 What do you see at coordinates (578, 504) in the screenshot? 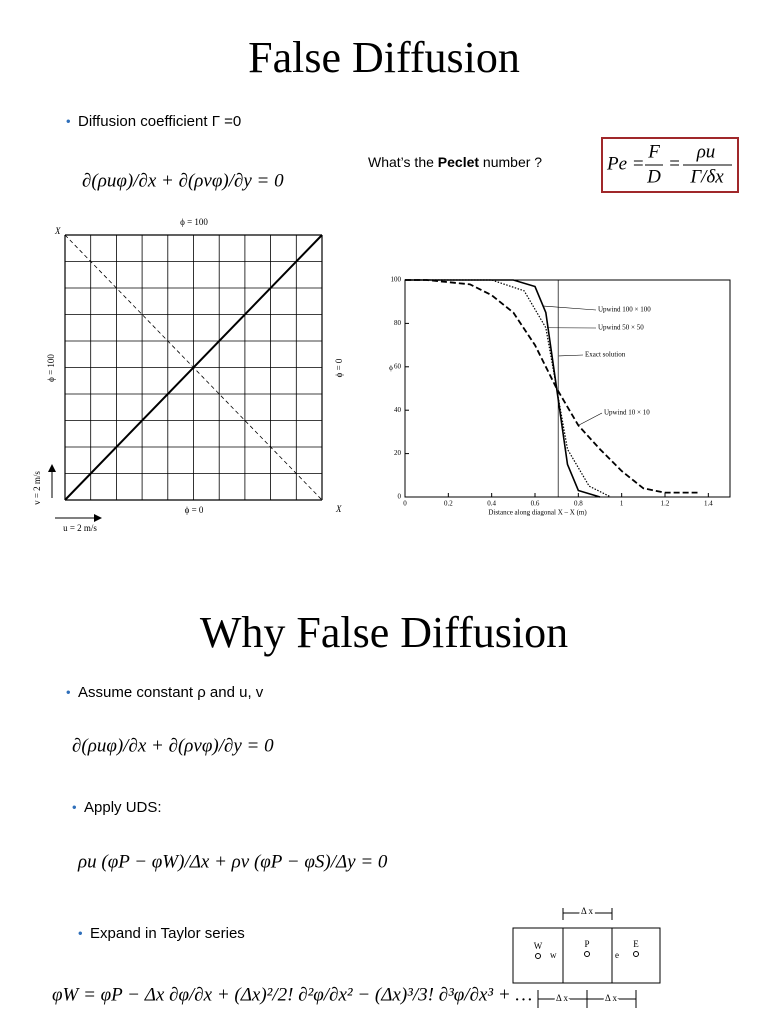
I see `x-tick-label: 0.8` at bounding box center [578, 504].